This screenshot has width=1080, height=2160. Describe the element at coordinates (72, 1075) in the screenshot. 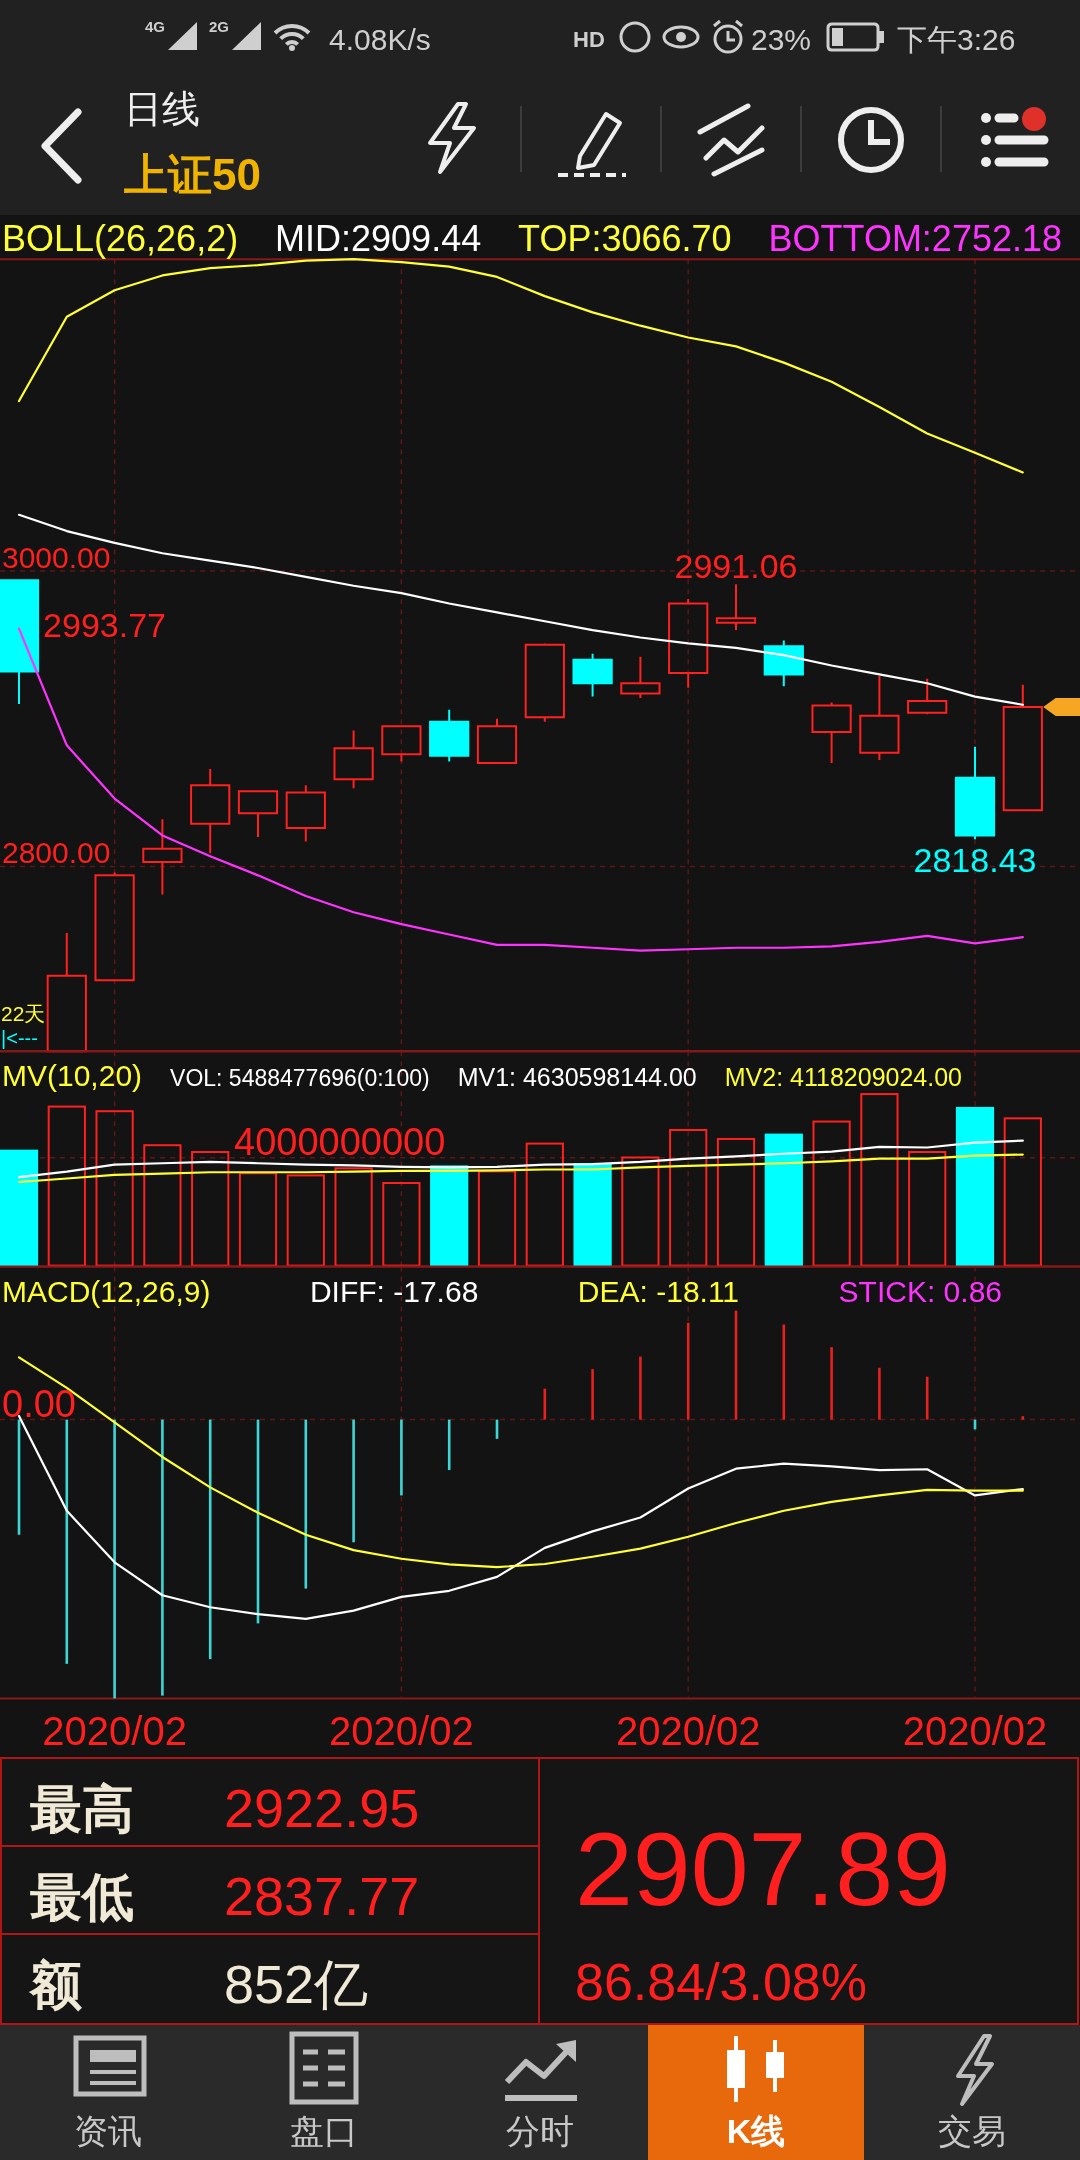

I see `chart-title: MV(10,20)` at that location.